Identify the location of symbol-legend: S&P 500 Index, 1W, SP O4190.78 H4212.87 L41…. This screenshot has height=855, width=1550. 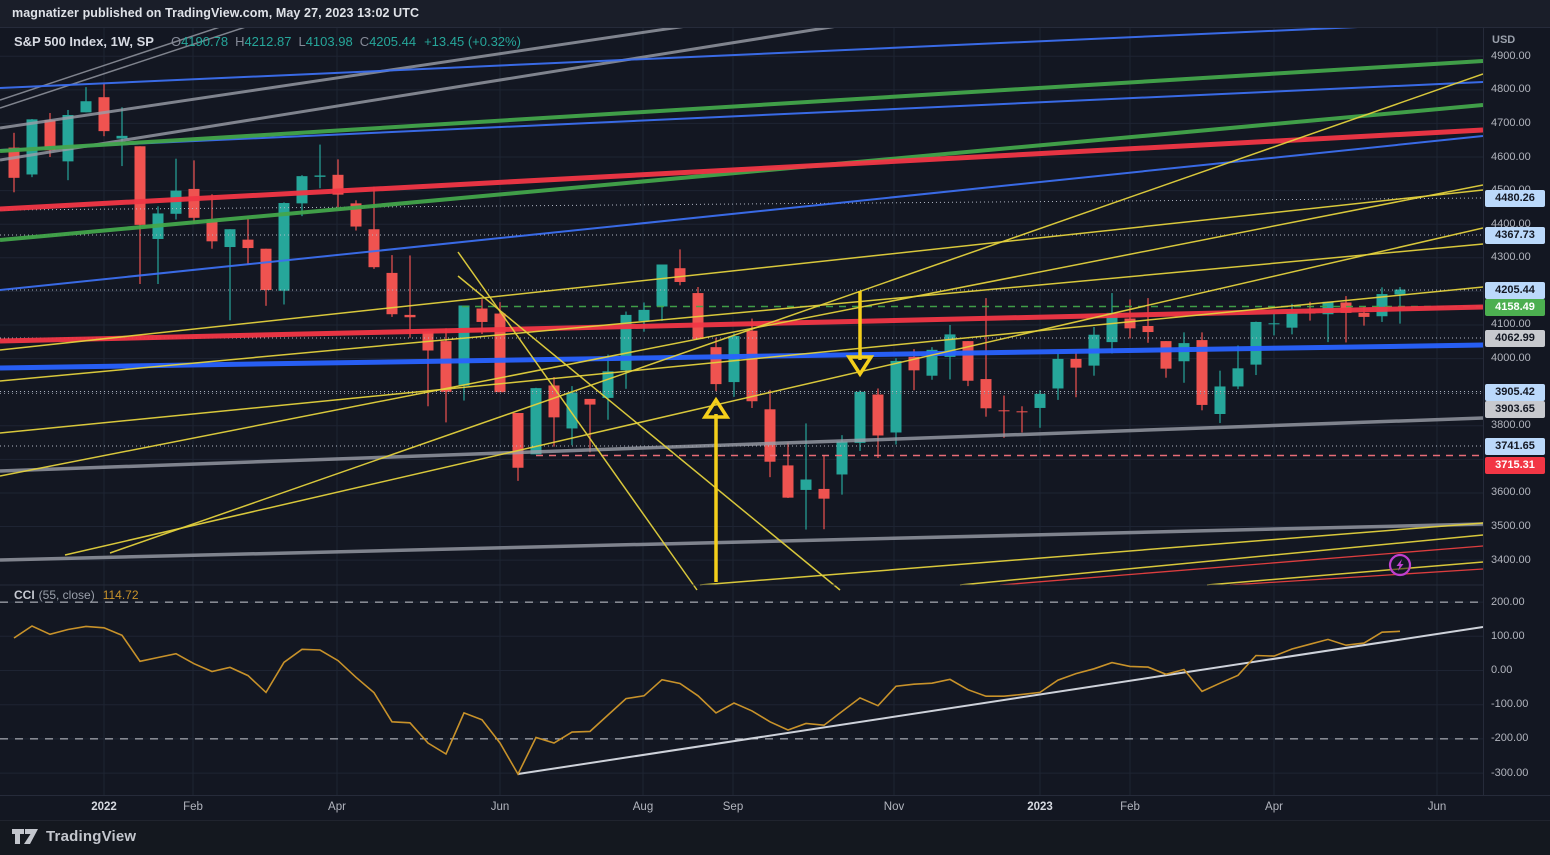
(267, 41).